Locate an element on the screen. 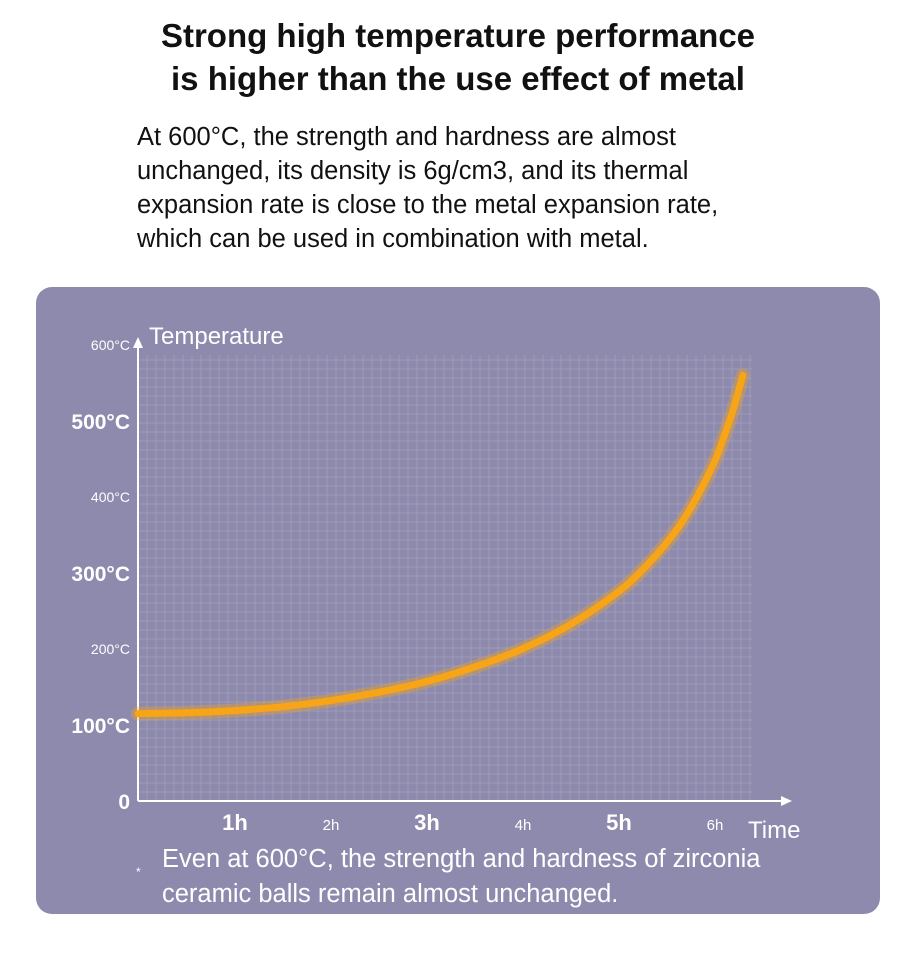  x-tick-label: 2h is located at coordinates (331, 825).